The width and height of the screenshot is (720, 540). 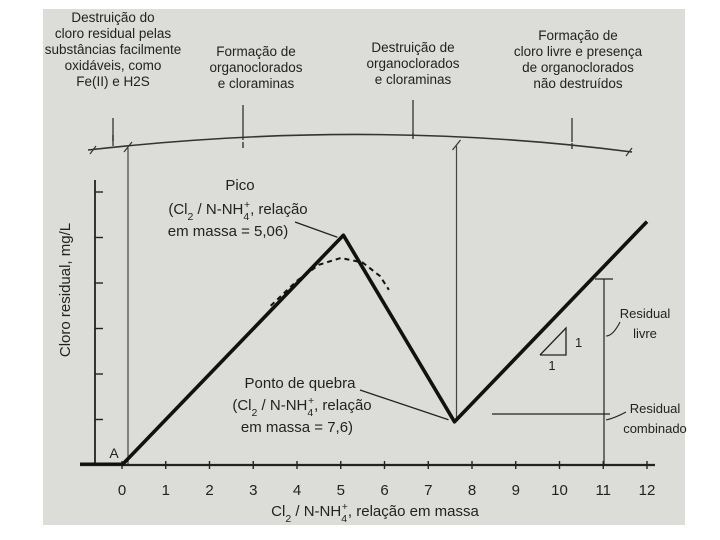 I want to click on zone-label-line: não destruídos, so click(x=578, y=83).